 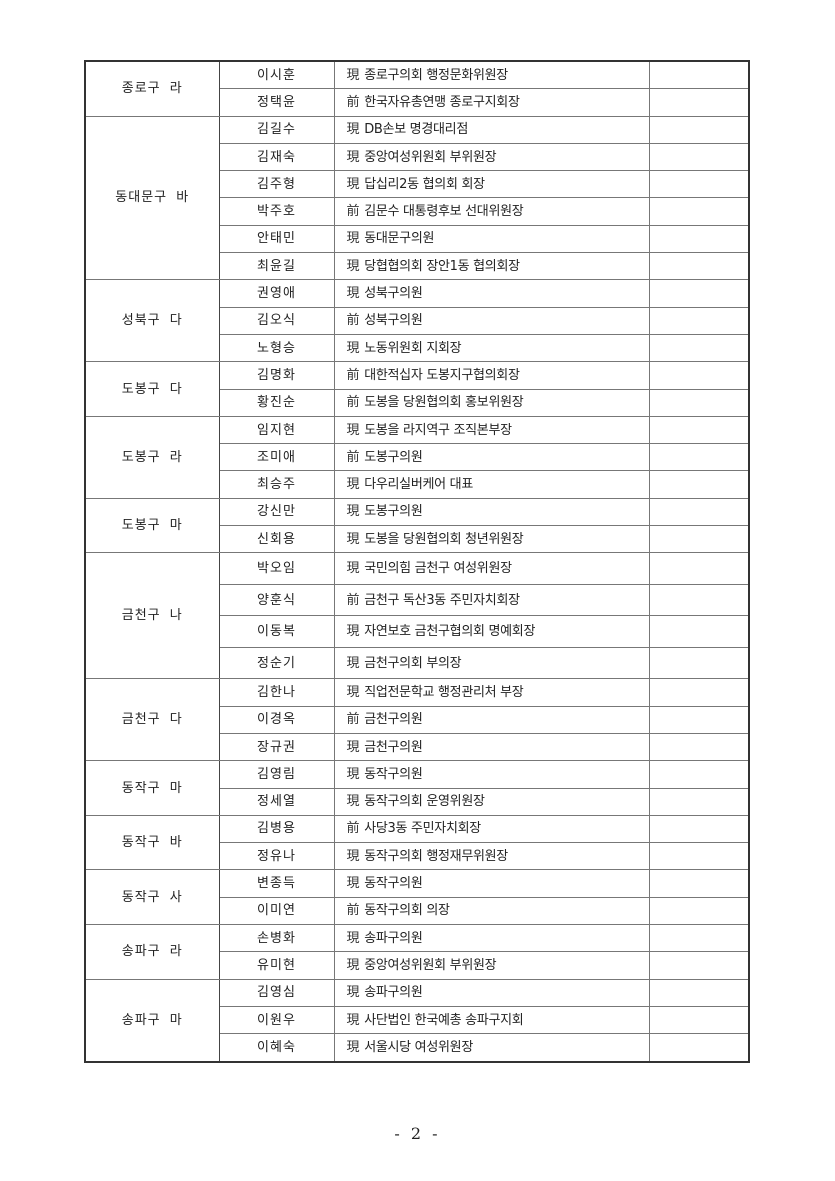 What do you see at coordinates (276, 1047) in the screenshot?
I see `name-cell: 이혜숙` at bounding box center [276, 1047].